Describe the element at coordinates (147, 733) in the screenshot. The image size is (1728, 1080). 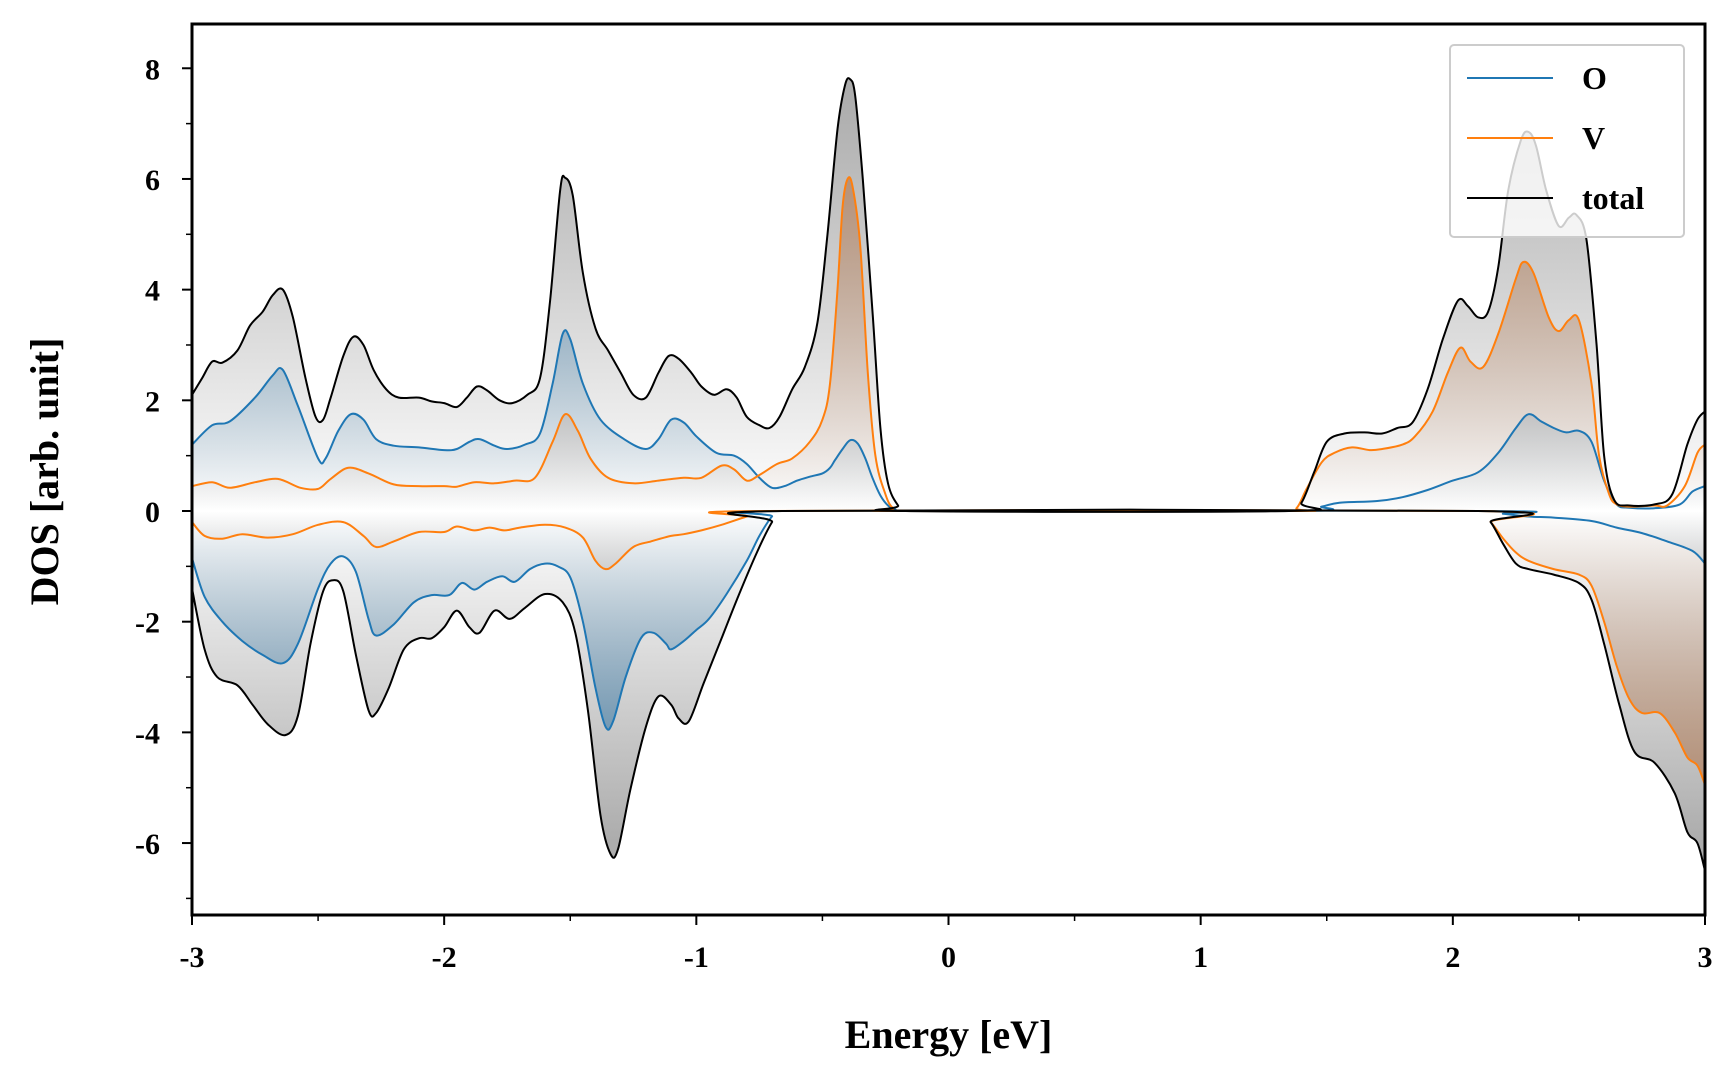
I see `y-tick-label: -4` at that location.